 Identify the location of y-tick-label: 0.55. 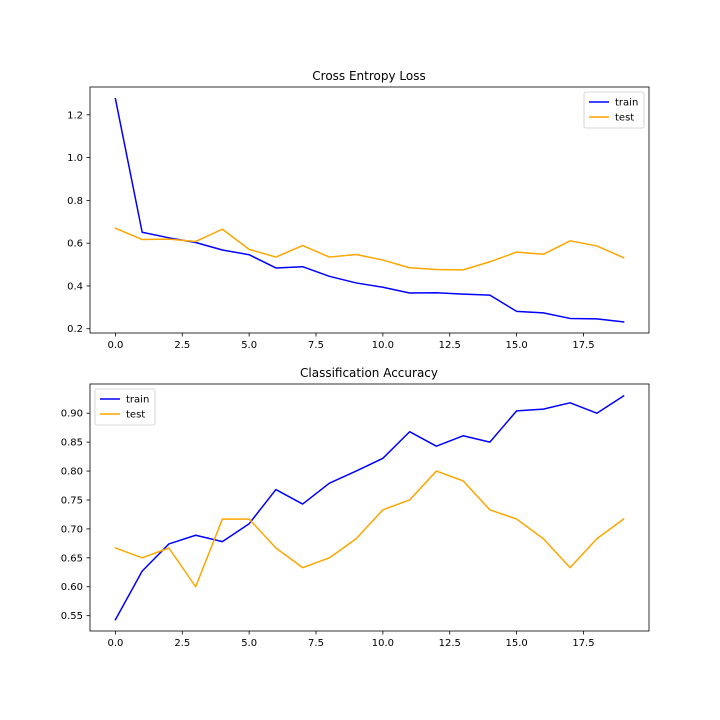
(72, 616).